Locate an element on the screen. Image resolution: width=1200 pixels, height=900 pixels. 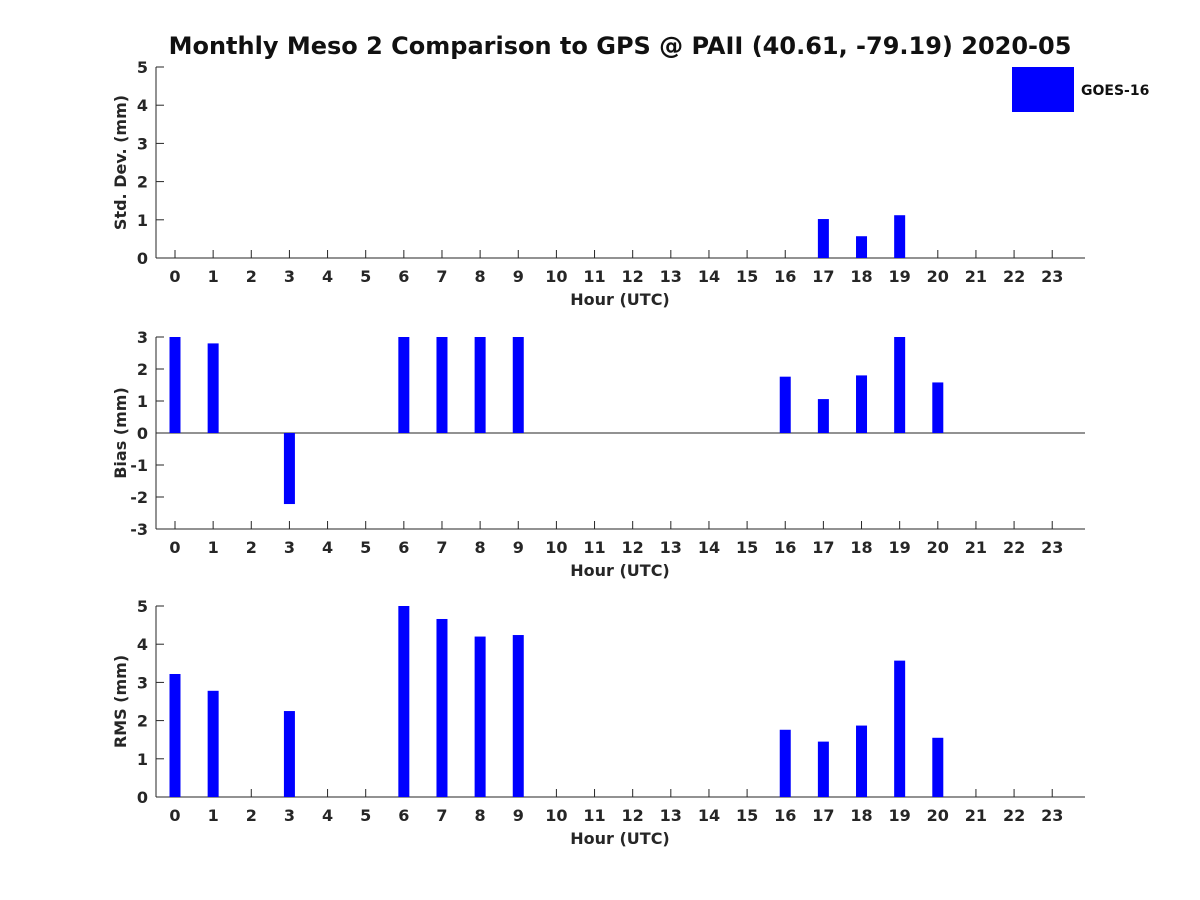
y-axis-label: RMS (mm) is located at coordinates (120, 701).